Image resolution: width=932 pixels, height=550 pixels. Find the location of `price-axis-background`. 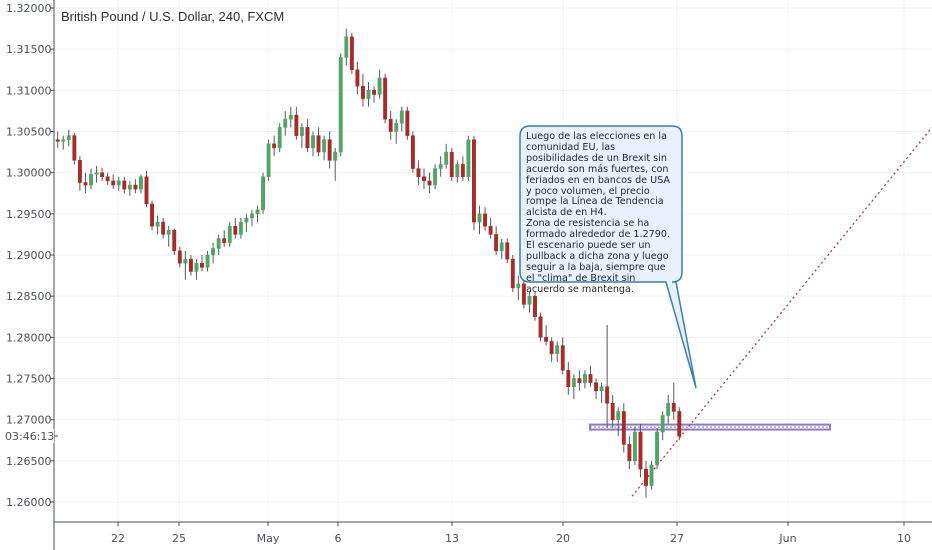

price-axis-background is located at coordinates (27, 275).